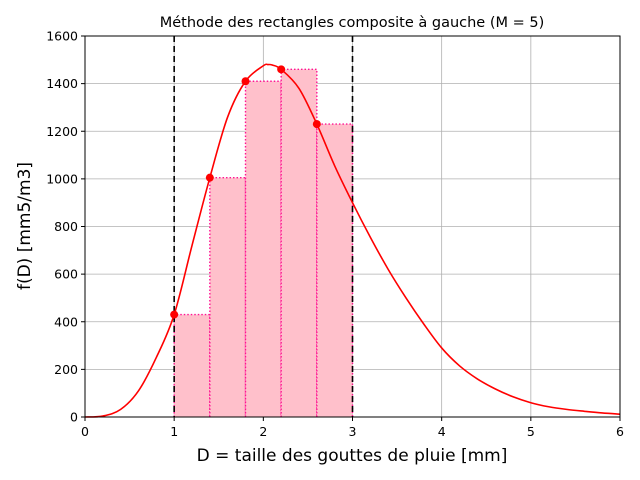 The width and height of the screenshot is (640, 480). I want to click on y-tick-label: 400, so click(66, 321).